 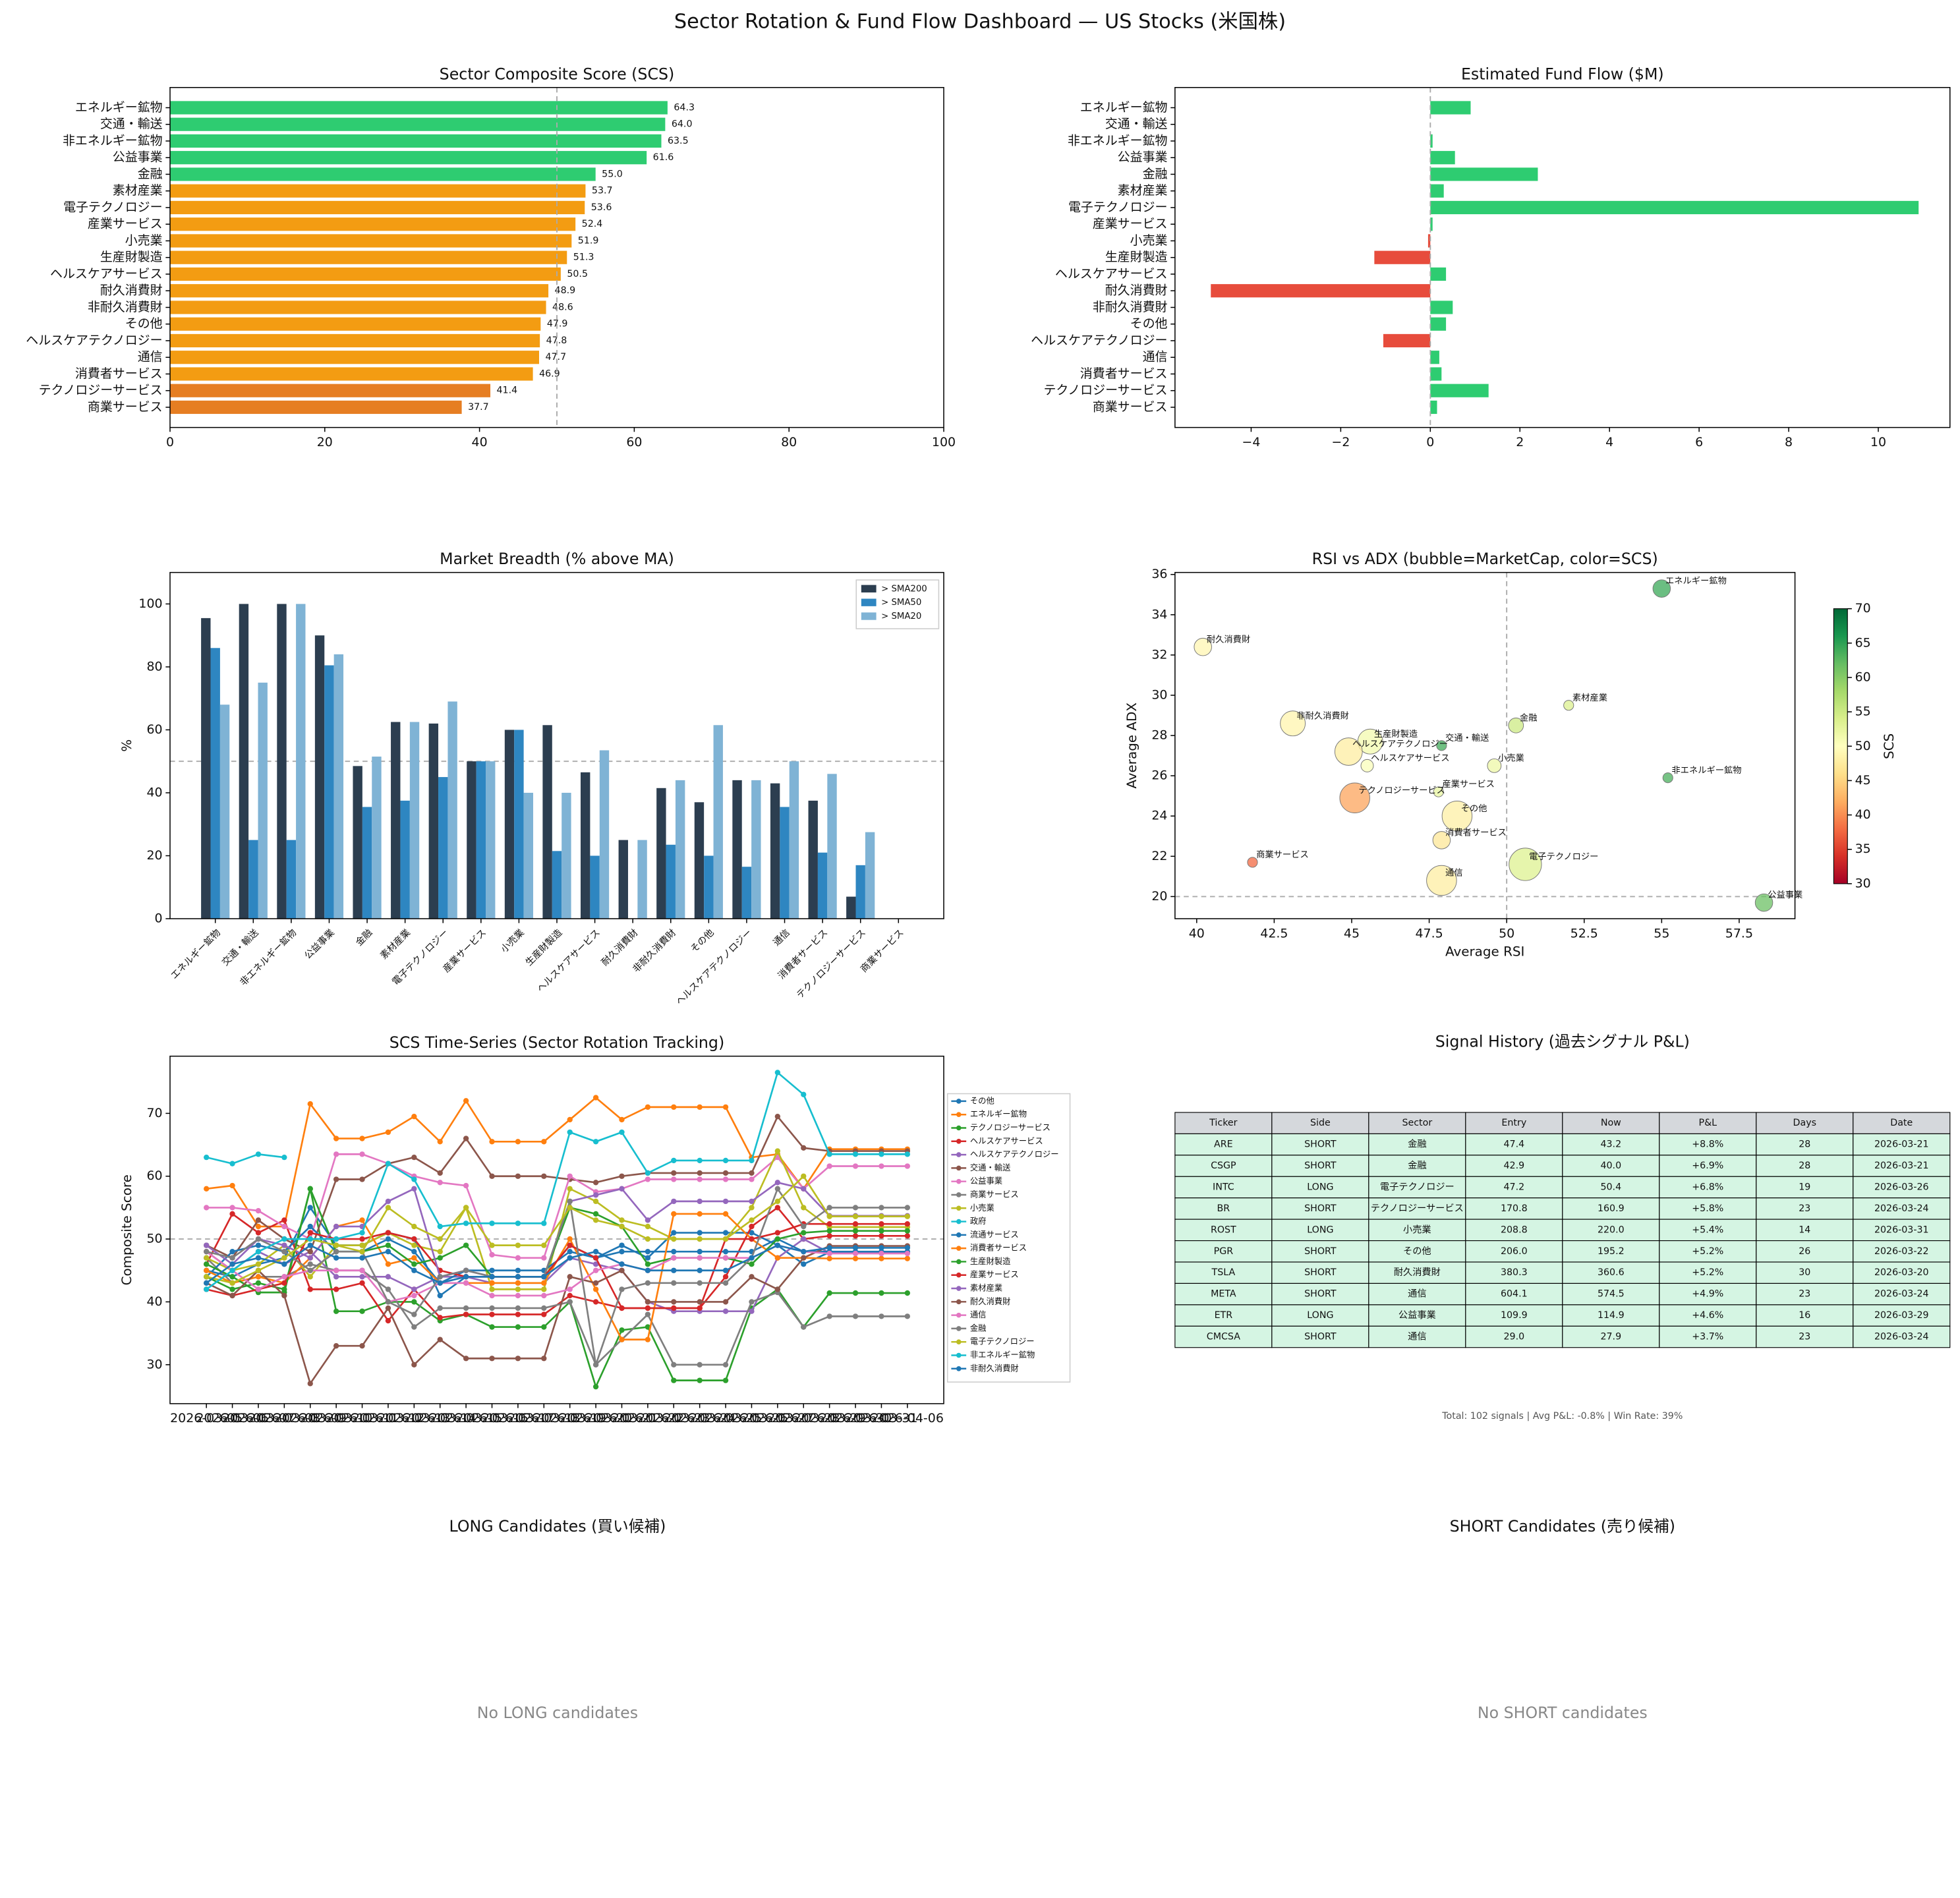 What do you see at coordinates (1224, 1229) in the screenshot?
I see `table-text: ROST` at bounding box center [1224, 1229].